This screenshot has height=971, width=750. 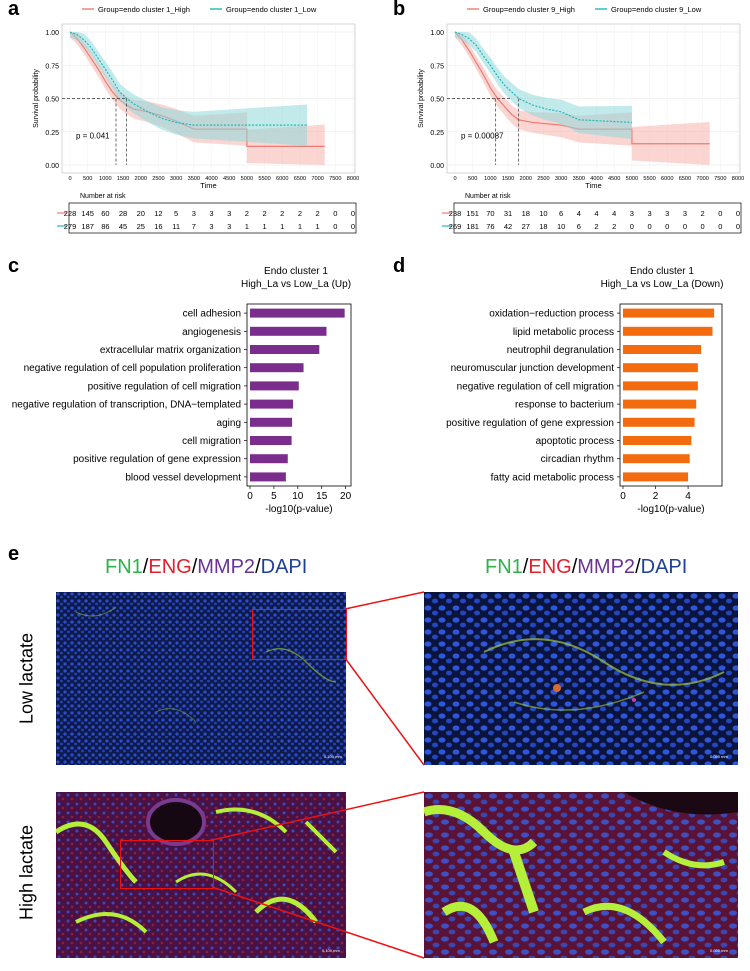 What do you see at coordinates (300, 179) in the screenshot?
I see `x-tick-label: 6500` at bounding box center [300, 179].